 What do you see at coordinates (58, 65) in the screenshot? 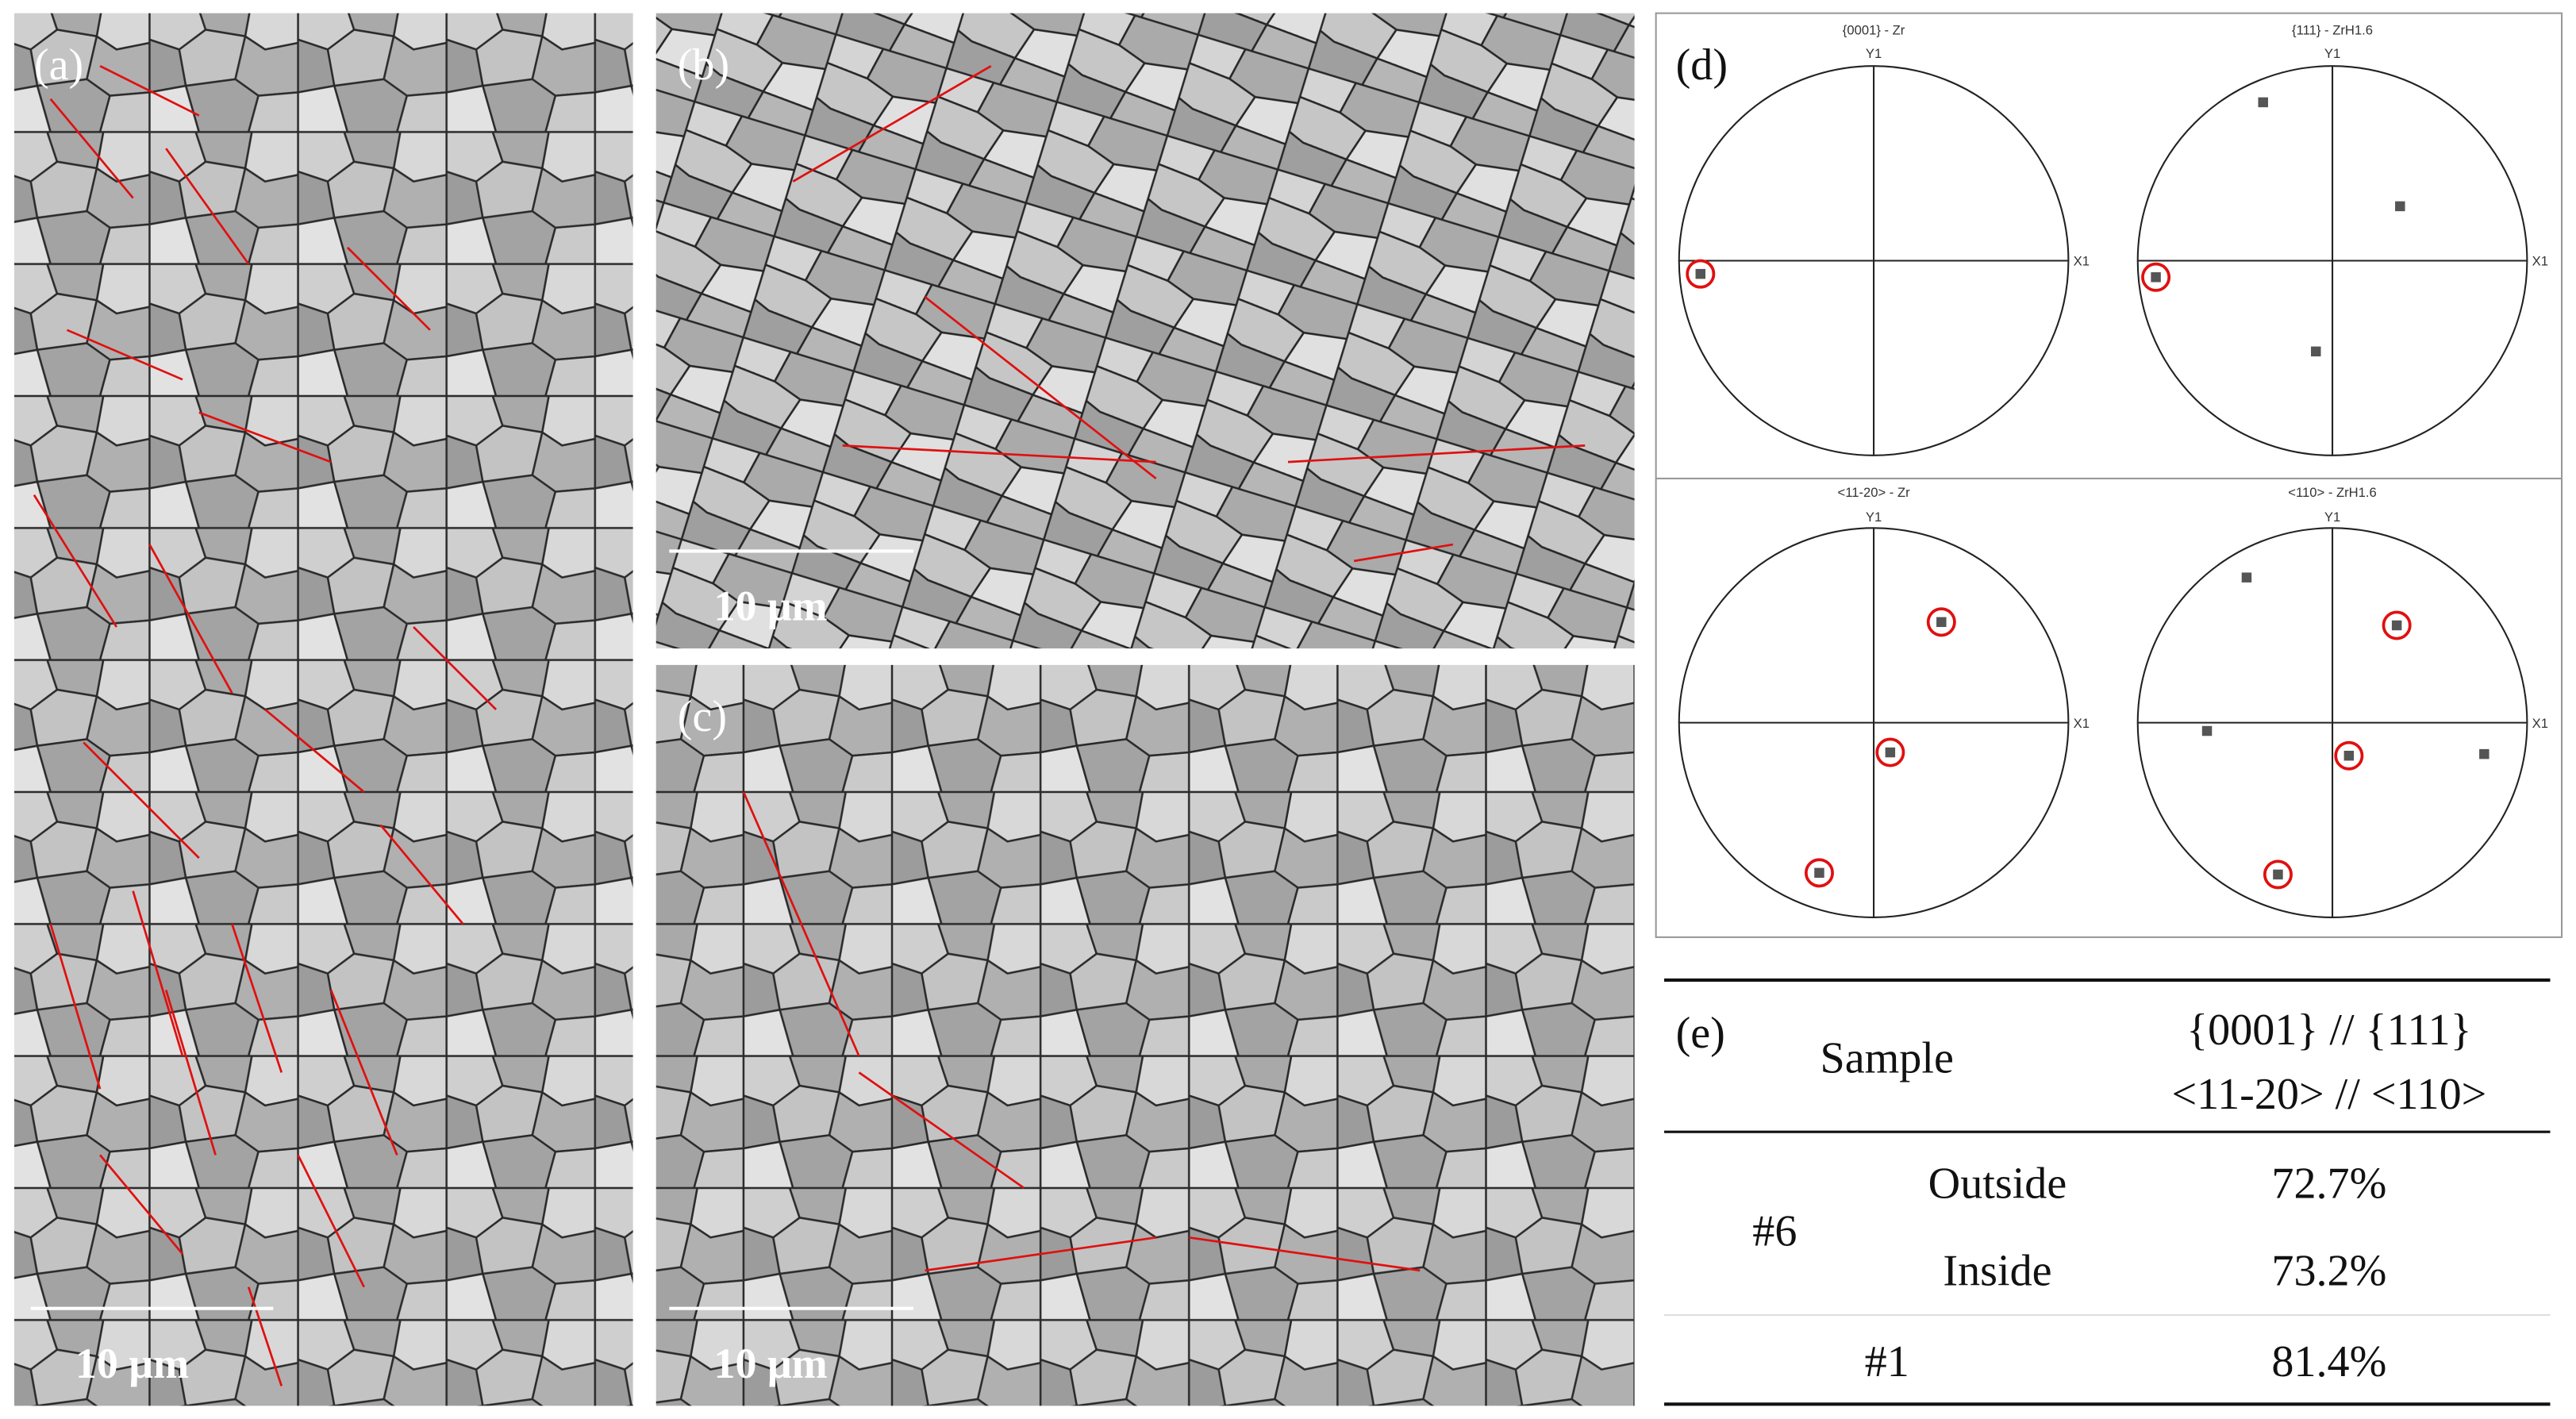
I see `panel-label: (a)` at bounding box center [58, 65].